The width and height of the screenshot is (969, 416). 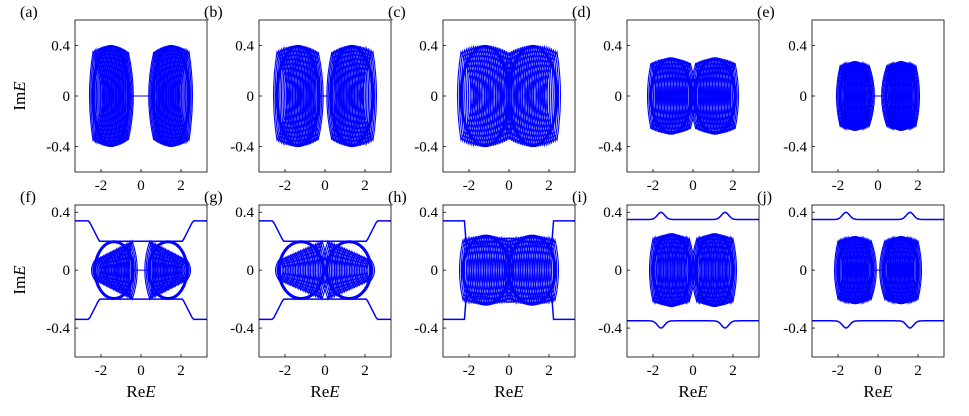 I want to click on panel-label: (e), so click(x=766, y=12).